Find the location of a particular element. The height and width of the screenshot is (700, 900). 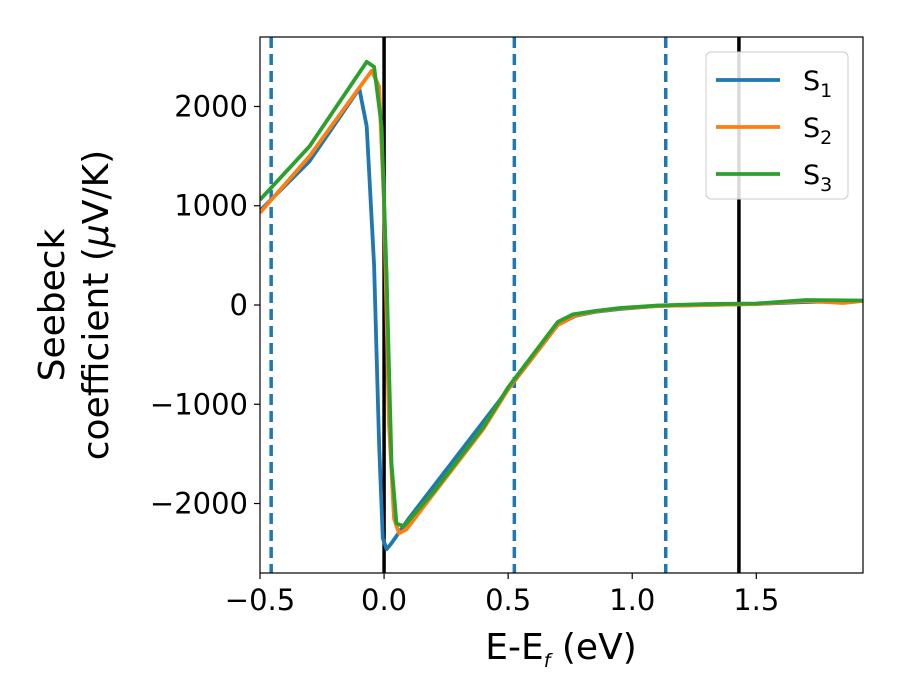

legend-label-s1: S1 is located at coordinates (817, 84).